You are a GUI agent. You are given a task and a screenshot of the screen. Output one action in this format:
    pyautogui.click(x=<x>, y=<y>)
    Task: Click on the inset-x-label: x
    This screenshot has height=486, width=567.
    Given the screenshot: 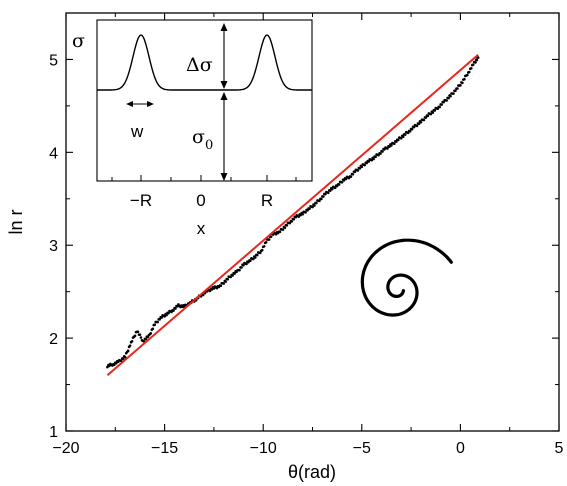 What is the action you would take?
    pyautogui.click(x=201, y=228)
    